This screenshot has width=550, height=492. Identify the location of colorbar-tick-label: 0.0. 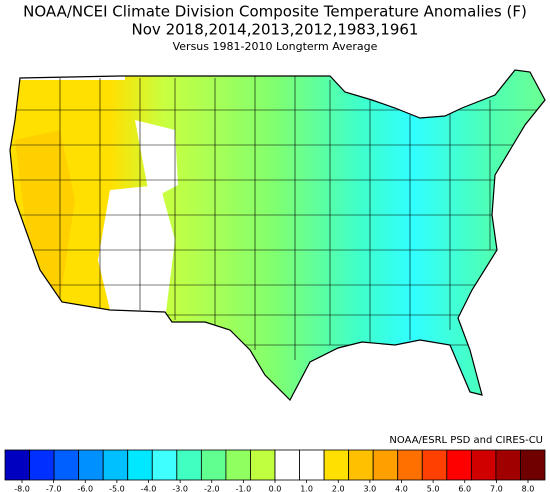
(275, 488).